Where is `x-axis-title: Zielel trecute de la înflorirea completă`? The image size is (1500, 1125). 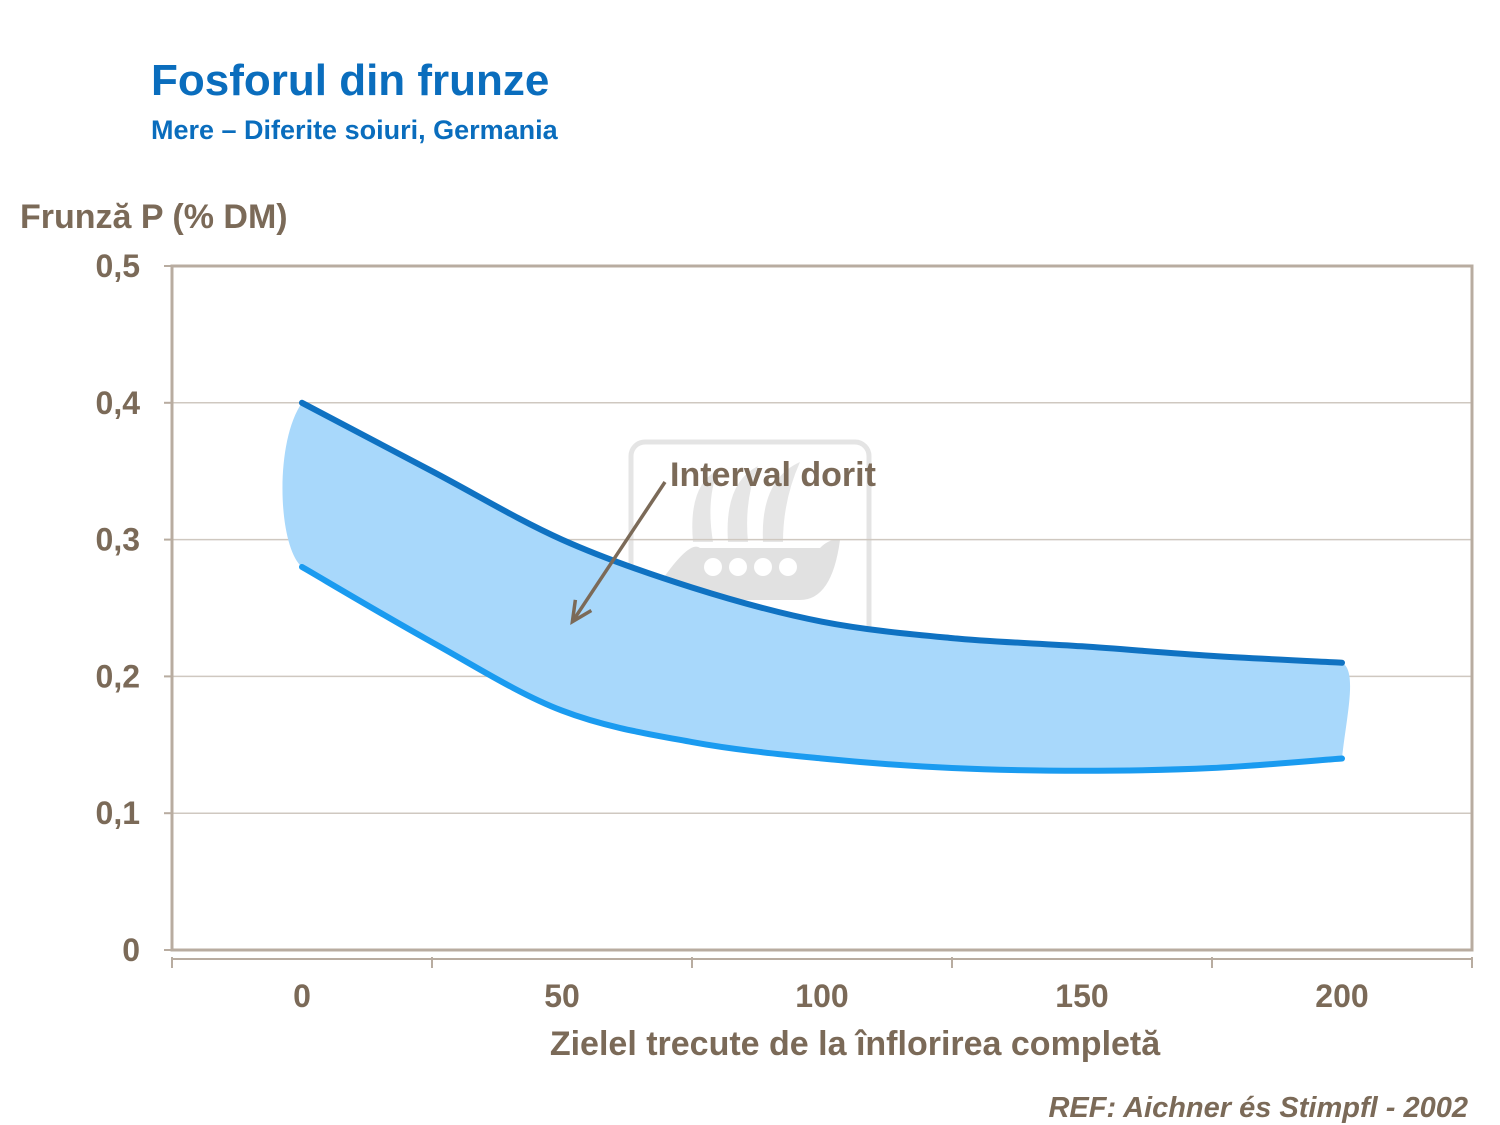 x-axis-title: Zielel trecute de la înflorirea completă is located at coordinates (855, 1044).